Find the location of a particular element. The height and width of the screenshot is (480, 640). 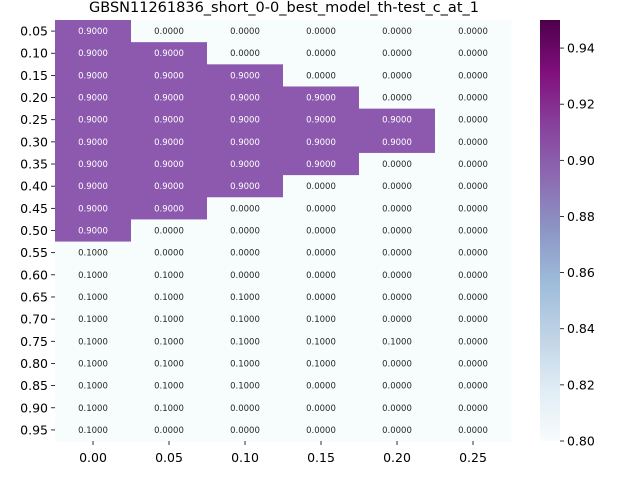

x-tick-label: 0.20 is located at coordinates (397, 457).